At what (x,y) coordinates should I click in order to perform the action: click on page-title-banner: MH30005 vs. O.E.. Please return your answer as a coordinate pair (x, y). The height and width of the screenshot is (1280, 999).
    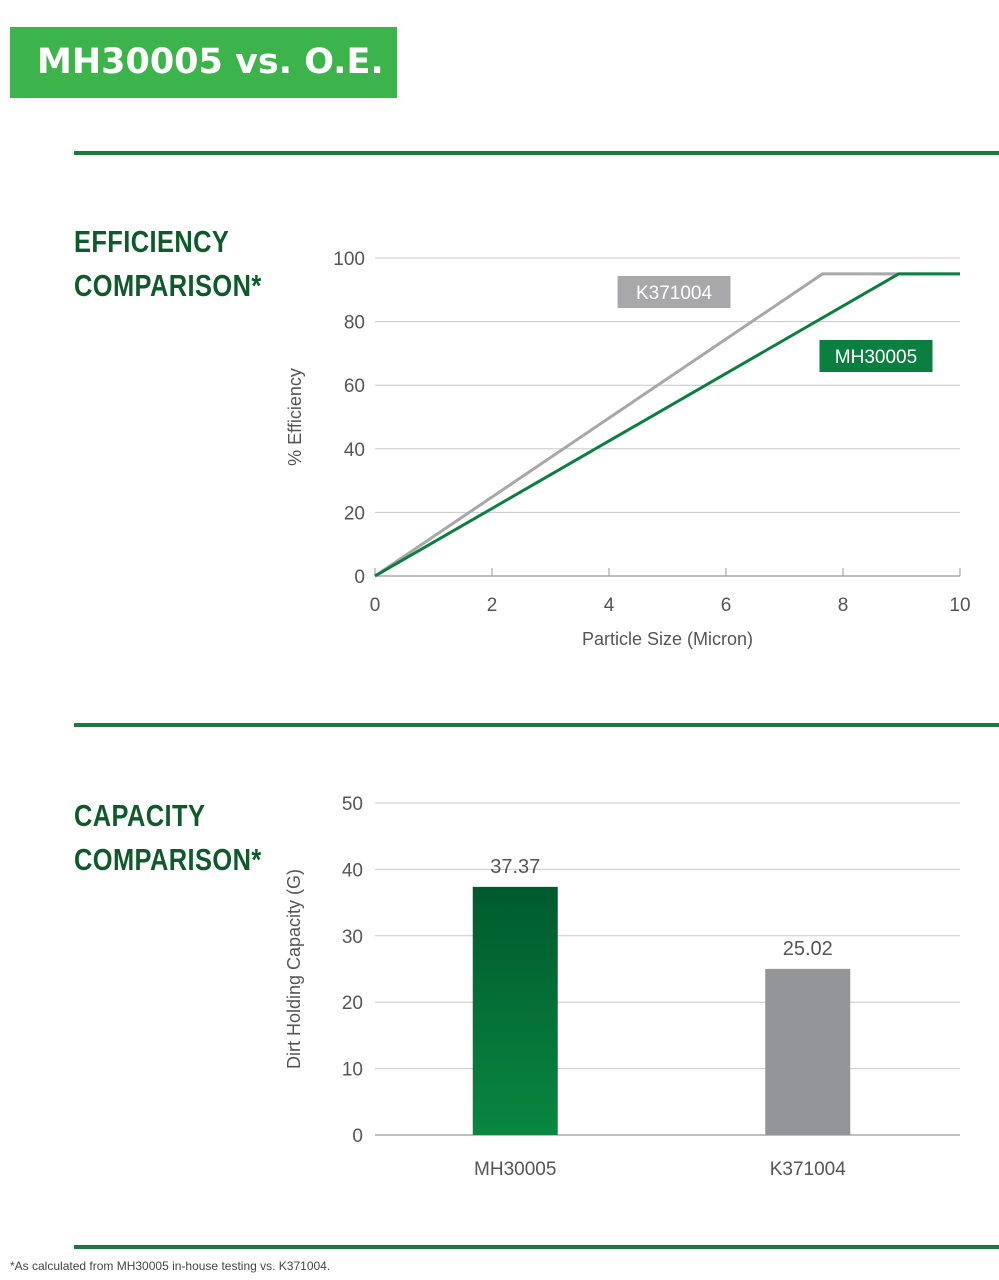
    Looking at the image, I should click on (203, 62).